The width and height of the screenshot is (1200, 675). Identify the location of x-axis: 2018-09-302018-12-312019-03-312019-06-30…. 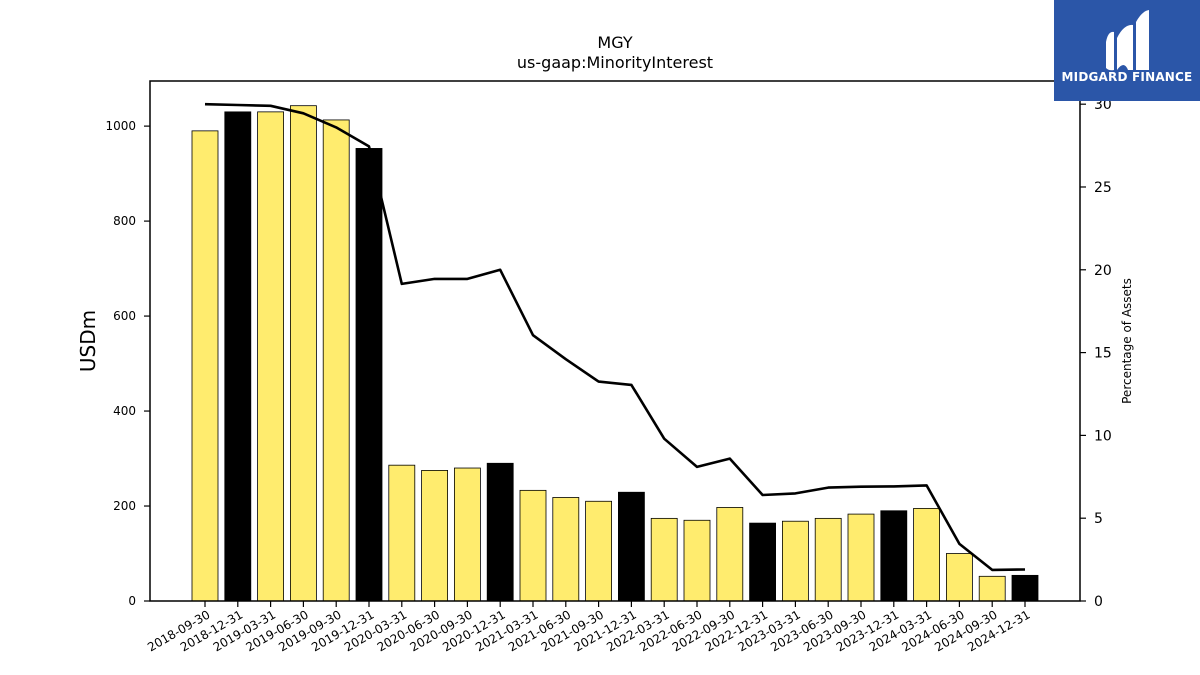
(589, 627).